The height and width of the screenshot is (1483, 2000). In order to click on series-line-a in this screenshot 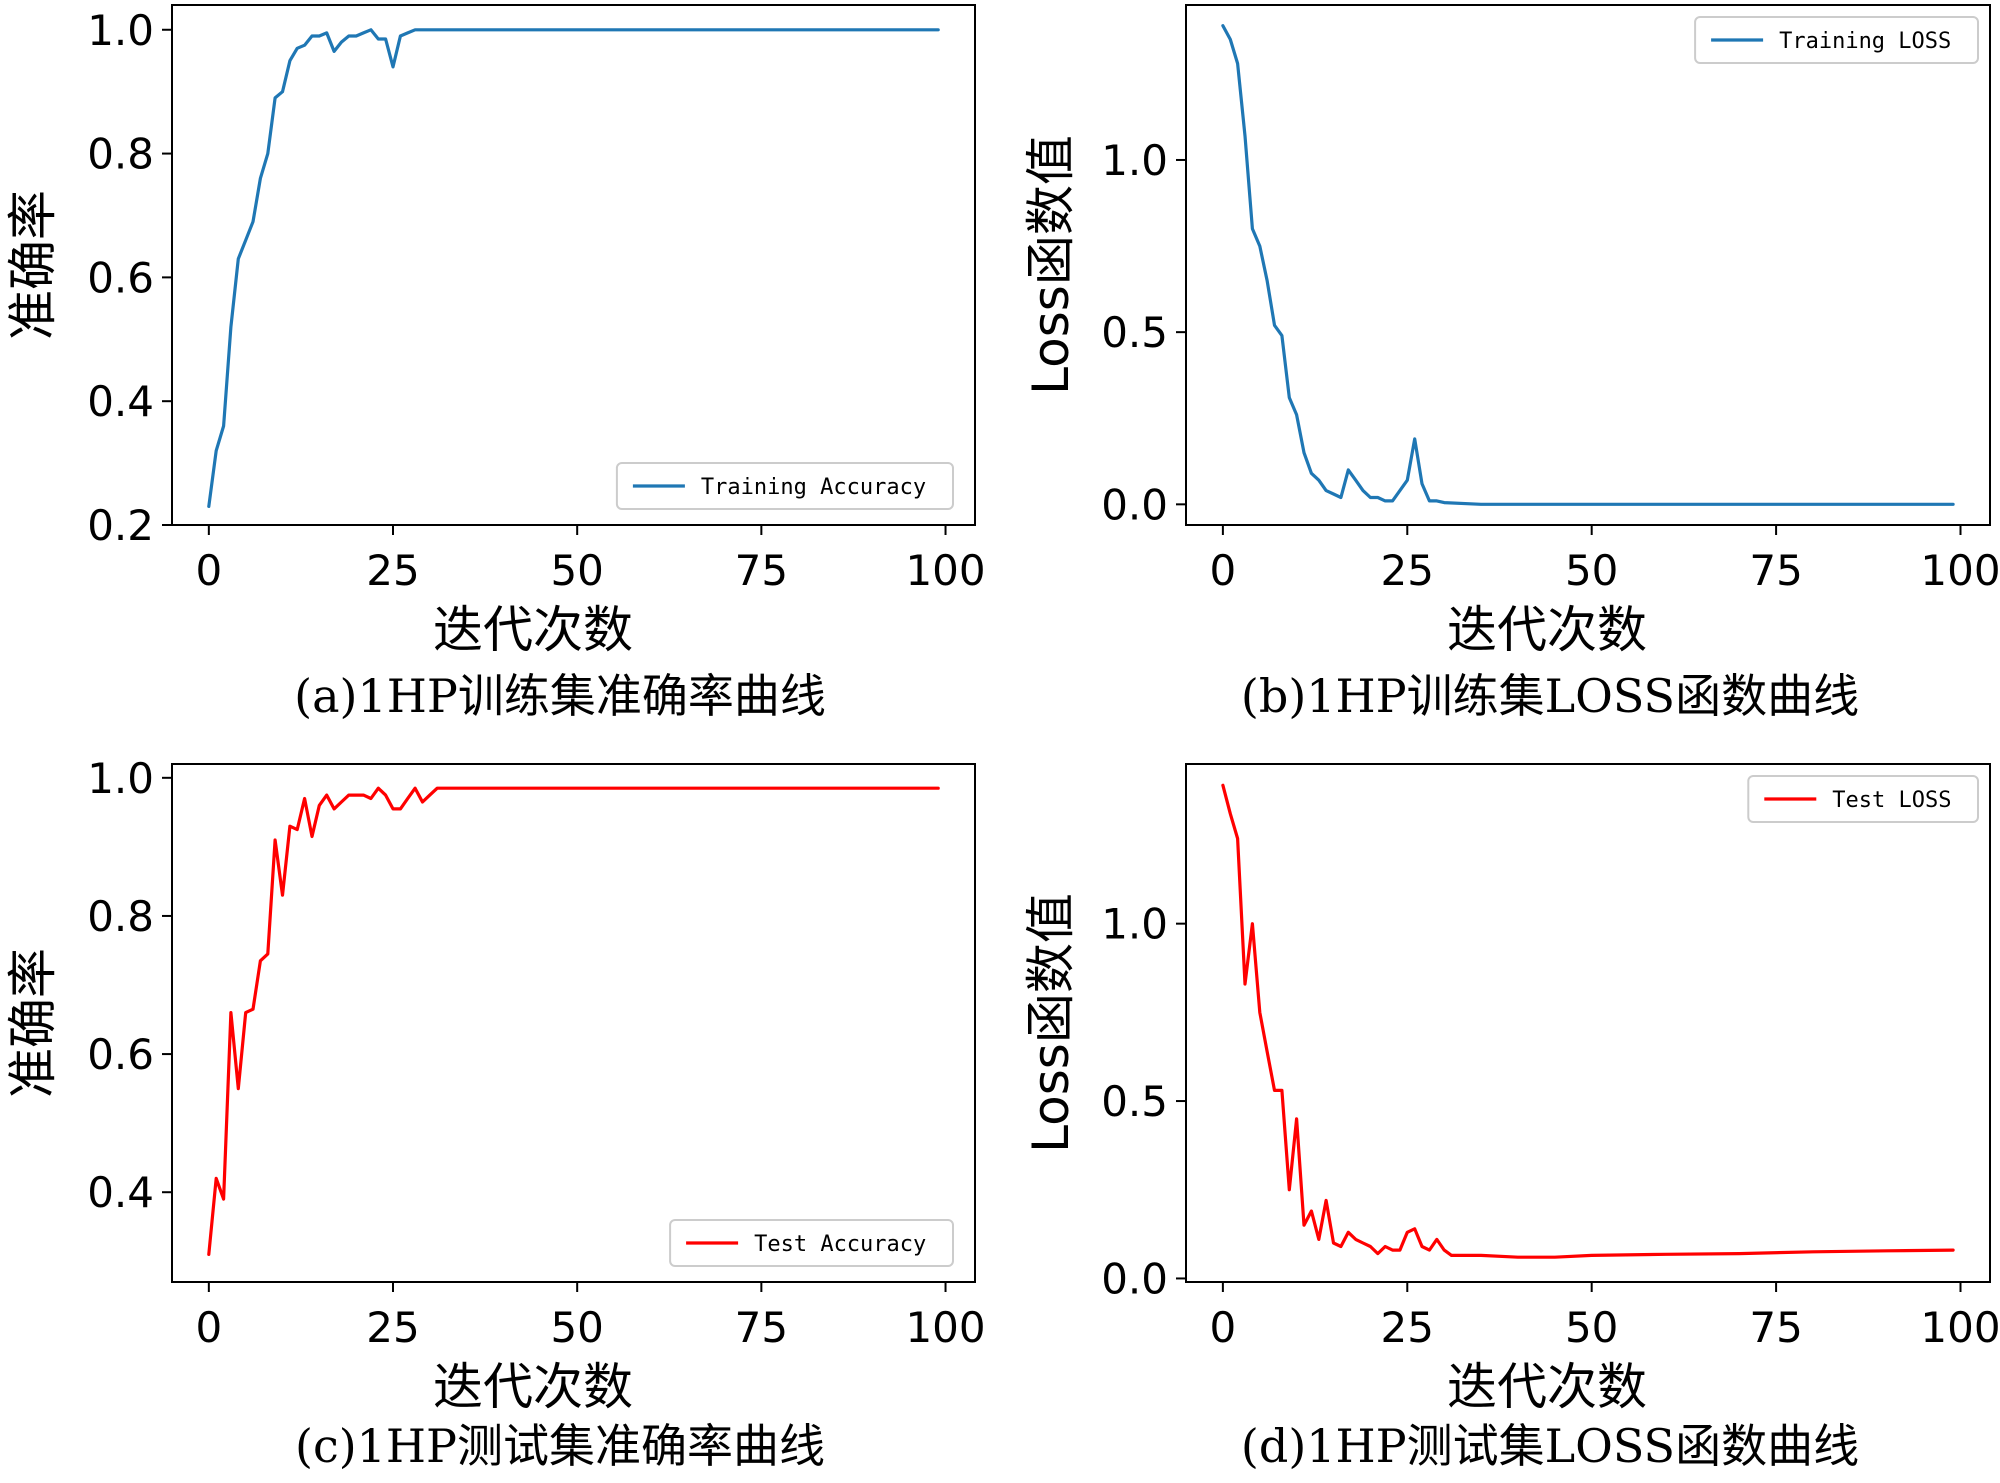, I will do `click(573, 268)`.